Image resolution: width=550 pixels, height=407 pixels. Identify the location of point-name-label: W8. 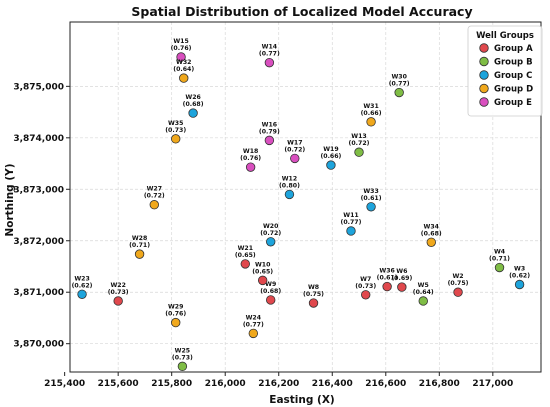
(313, 287).